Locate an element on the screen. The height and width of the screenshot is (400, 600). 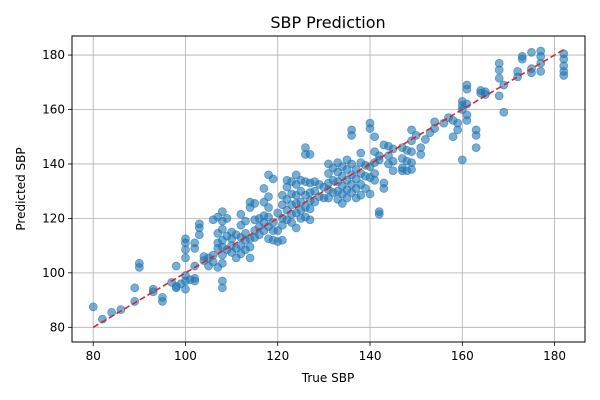
y-tick-label: 100 is located at coordinates (53, 273).